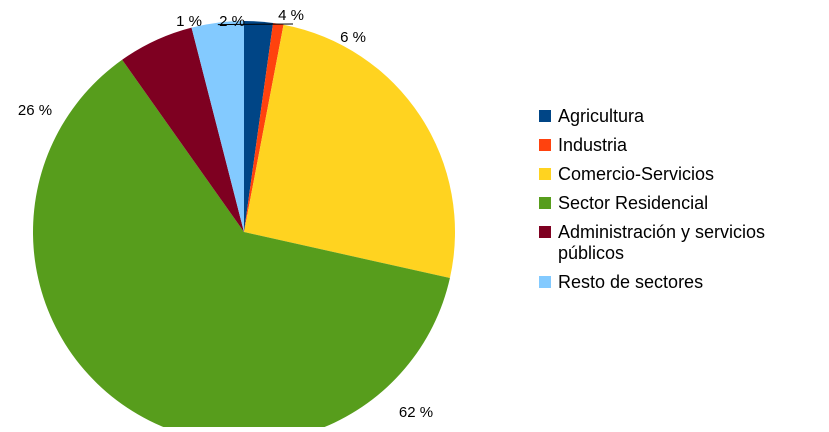 This screenshot has width=829, height=432. What do you see at coordinates (217, 126) in the screenshot?
I see `pie-slice-resto-de-sectores` at bounding box center [217, 126].